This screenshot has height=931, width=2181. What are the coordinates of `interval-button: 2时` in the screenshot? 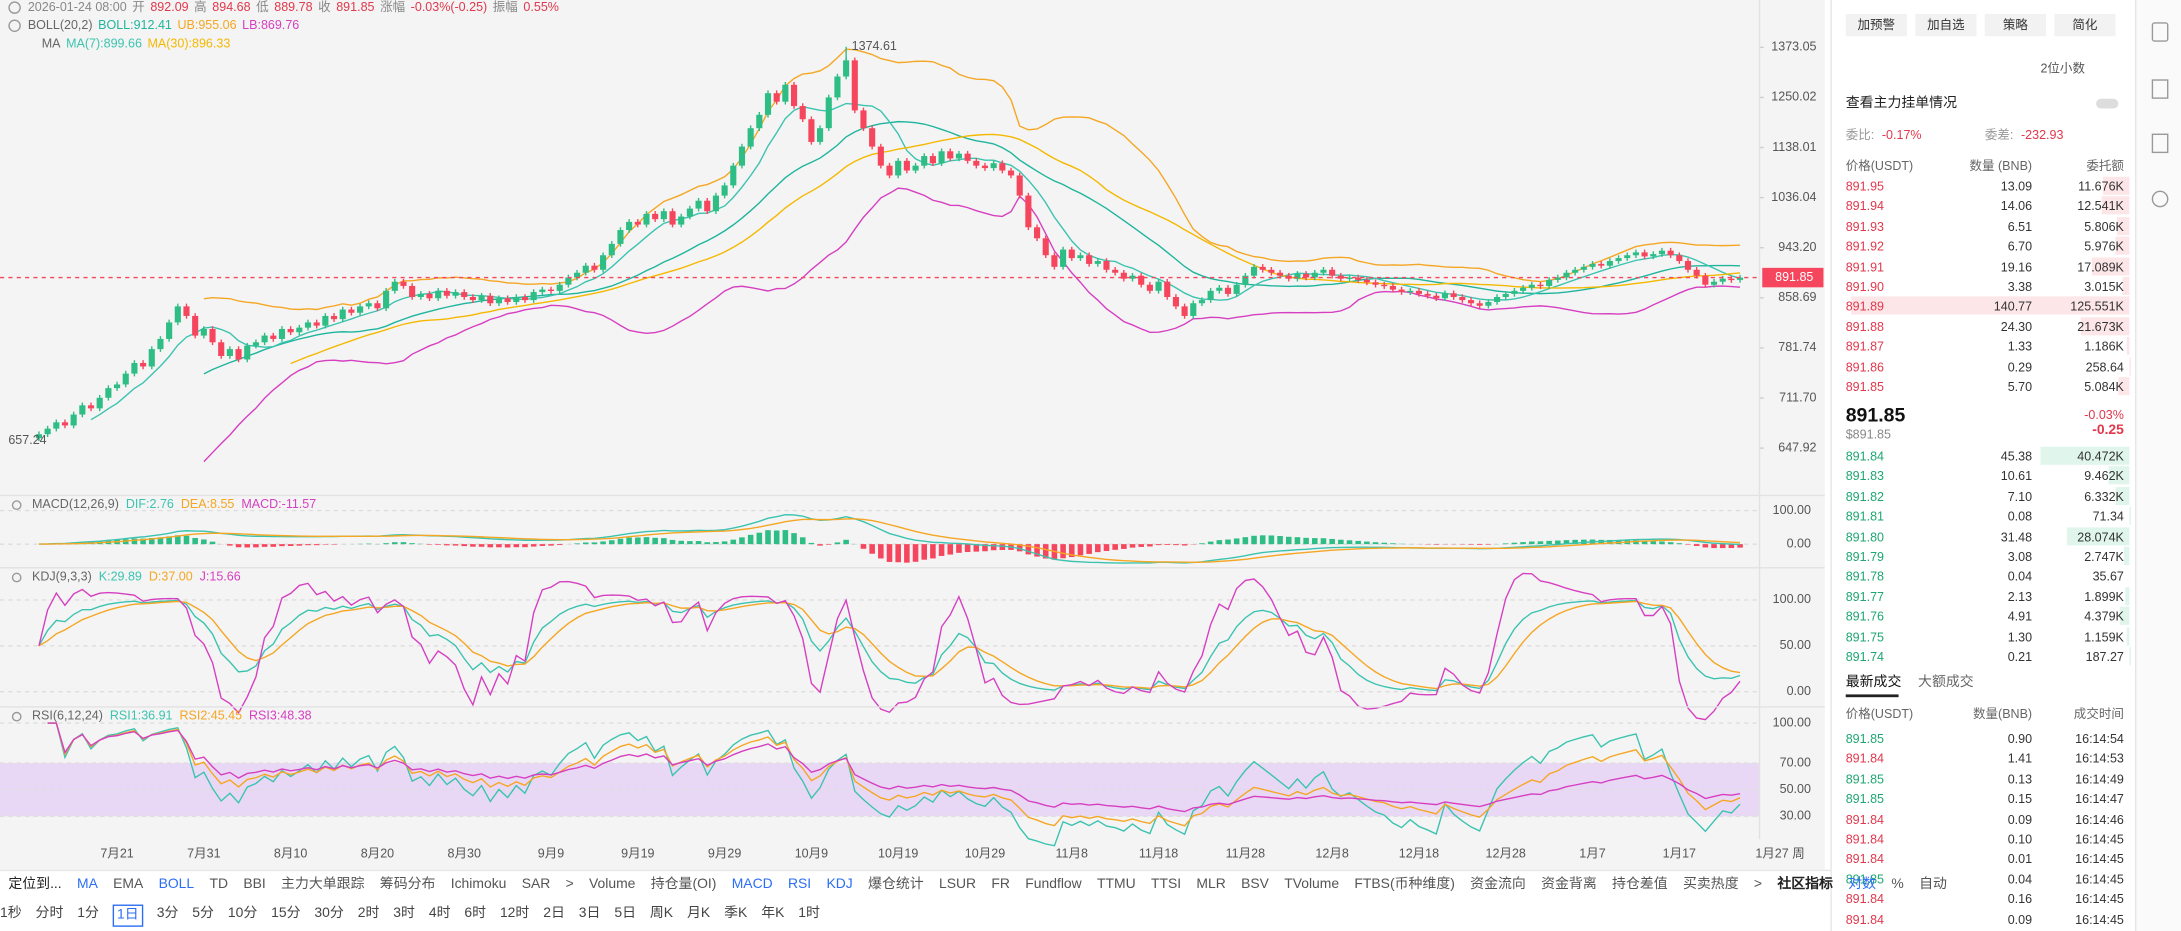 It's located at (368, 913).